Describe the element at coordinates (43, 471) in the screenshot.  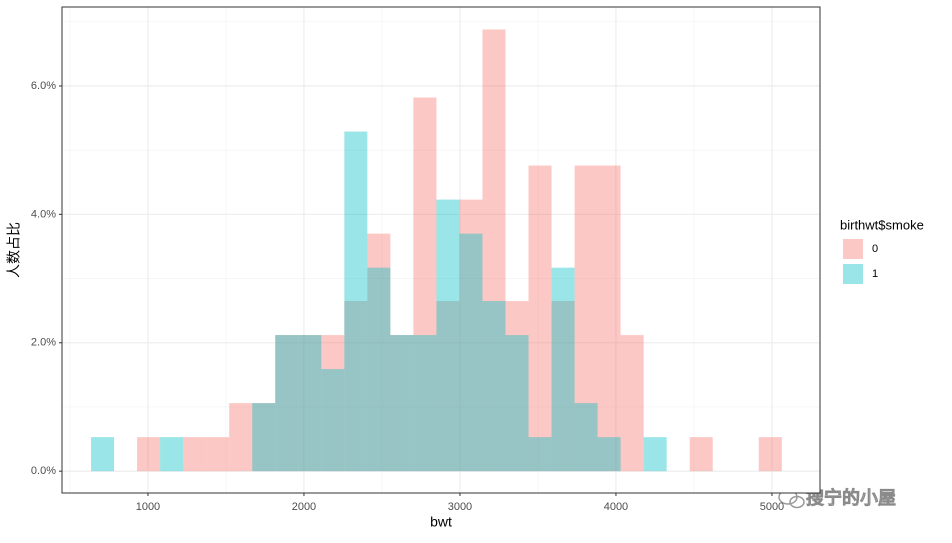
I see `y-tick-label: 0.0%` at that location.